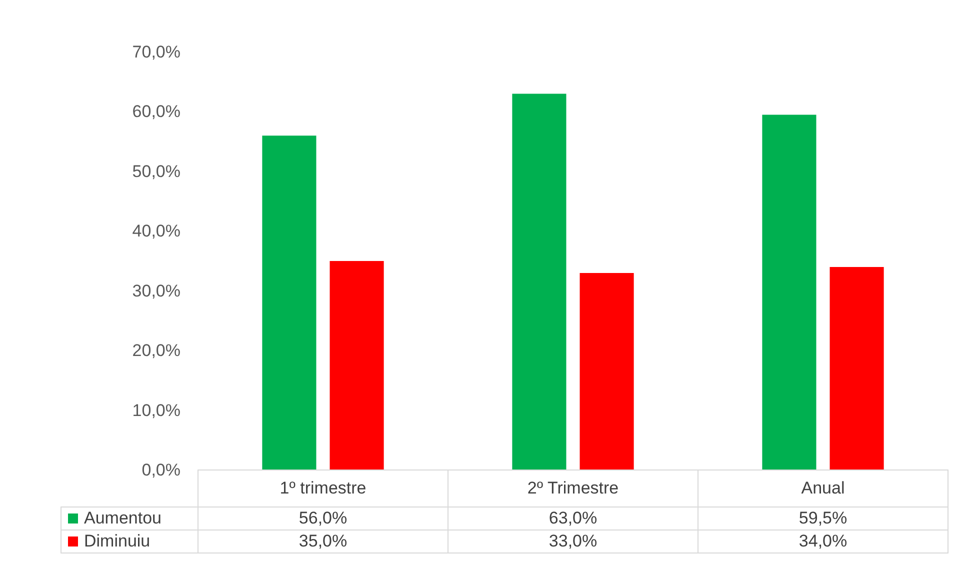 The width and height of the screenshot is (957, 584). Describe the element at coordinates (156, 290) in the screenshot. I see `y-tick-label: 30,0%` at that location.